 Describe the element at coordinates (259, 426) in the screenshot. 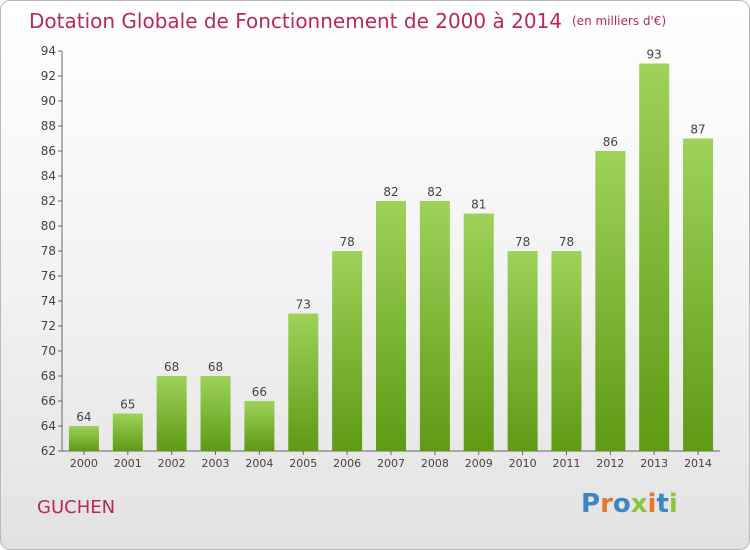

I see `bar-2004` at that location.